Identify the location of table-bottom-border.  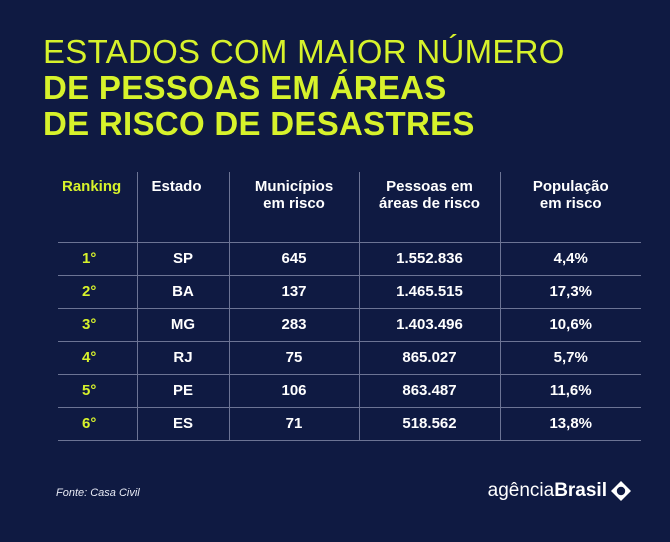
(349, 440).